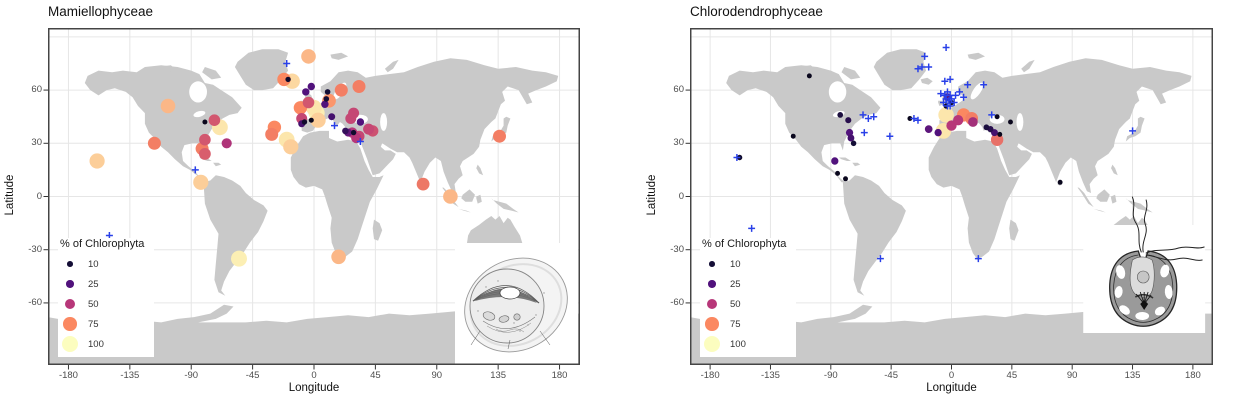 This screenshot has height=413, width=1256. I want to click on y-tick-label: -60, so click(35, 302).